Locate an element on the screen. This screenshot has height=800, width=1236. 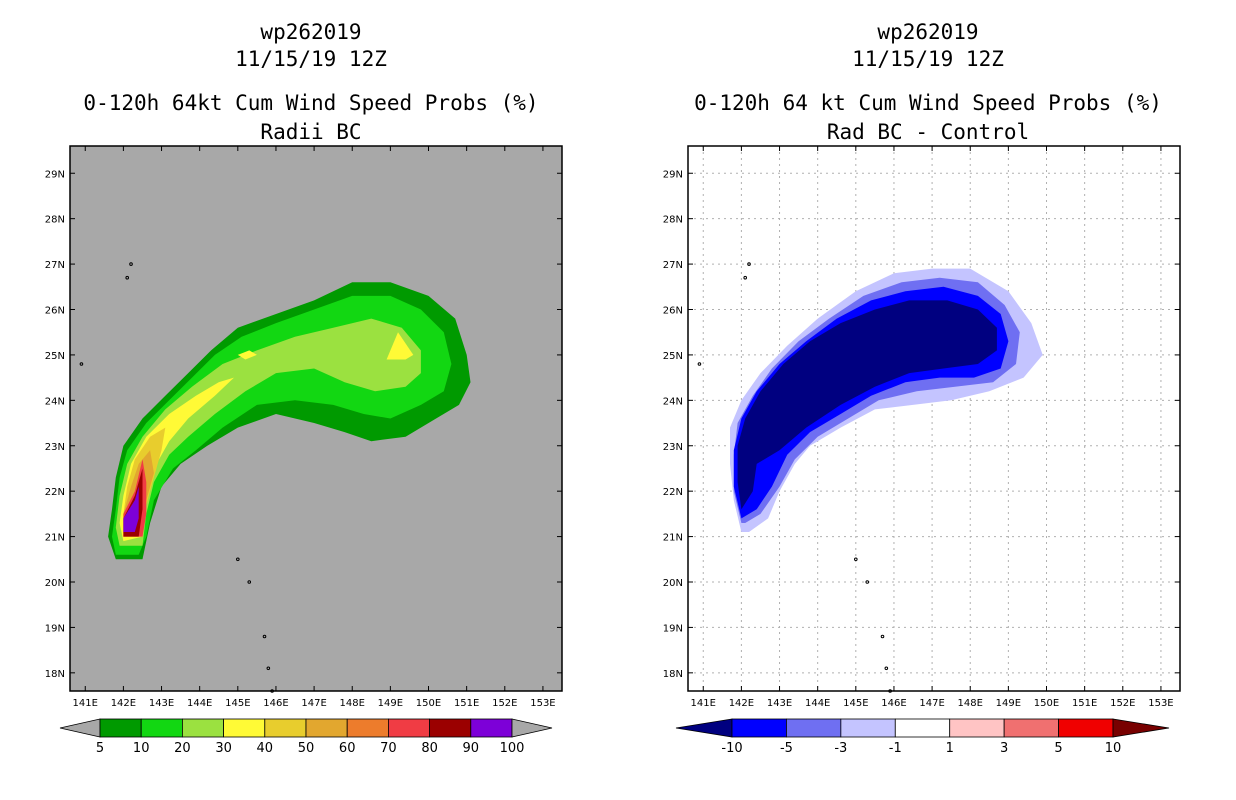
chart-subtitle: Rad BC - Control is located at coordinates (928, 132).